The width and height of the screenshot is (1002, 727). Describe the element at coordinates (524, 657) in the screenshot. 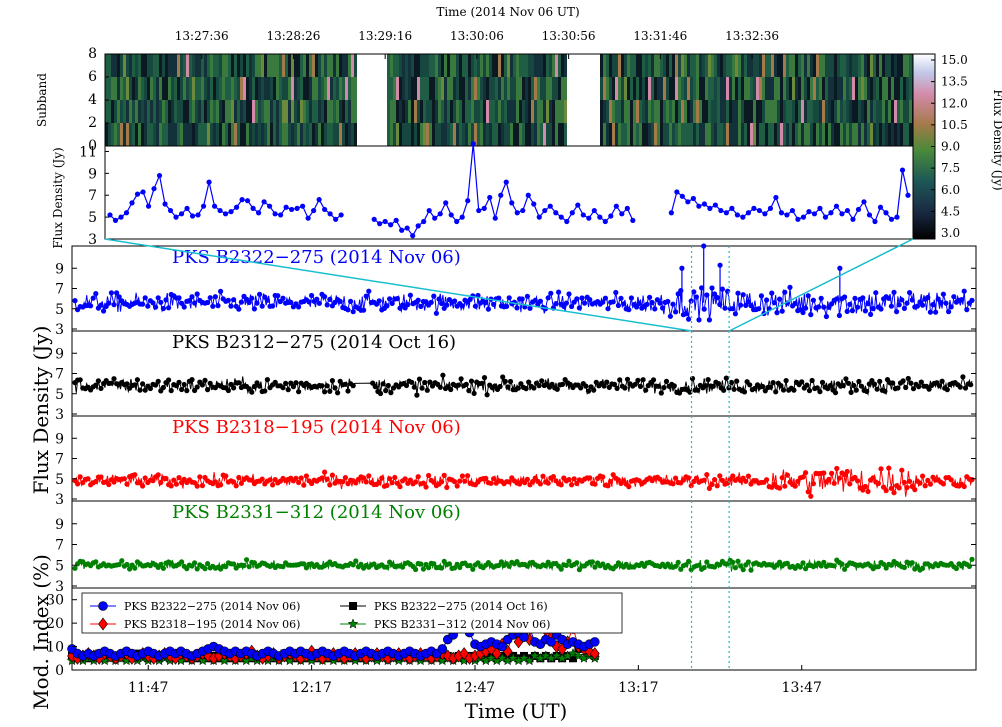

I see `mod-marker-star` at that location.